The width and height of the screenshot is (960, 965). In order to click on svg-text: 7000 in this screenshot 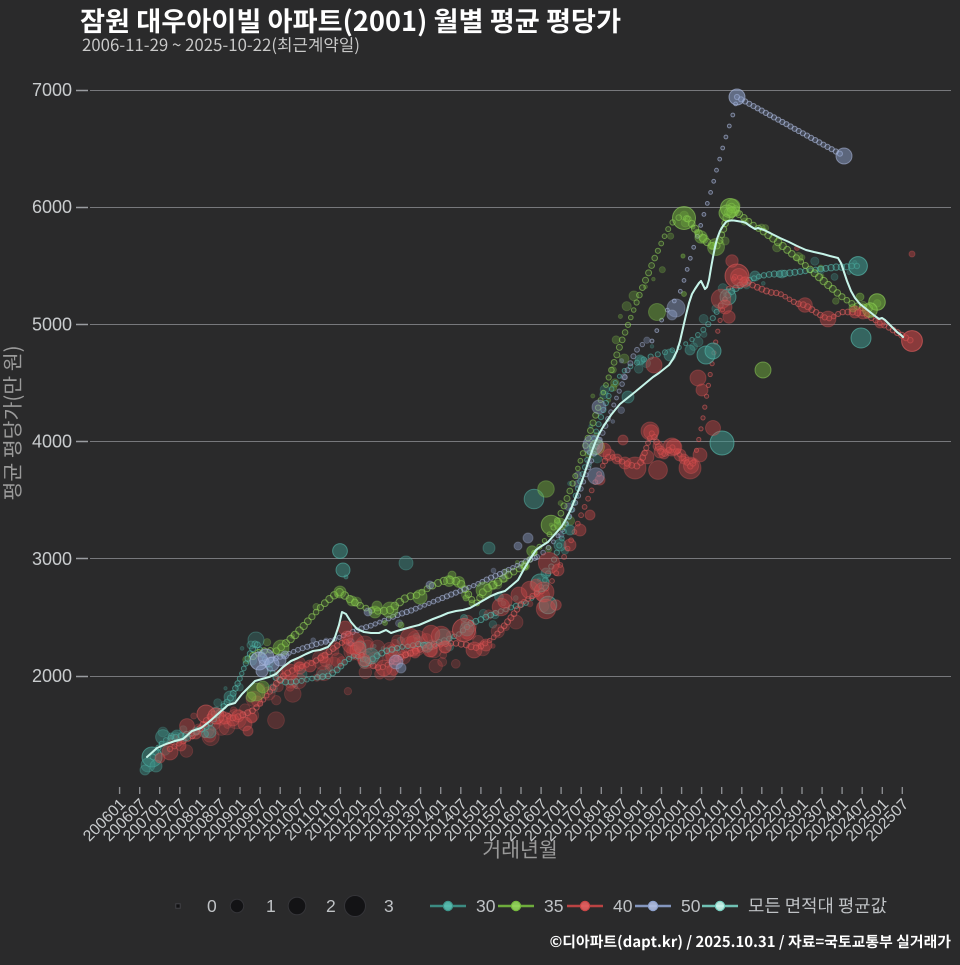, I will do `click(52, 90)`.